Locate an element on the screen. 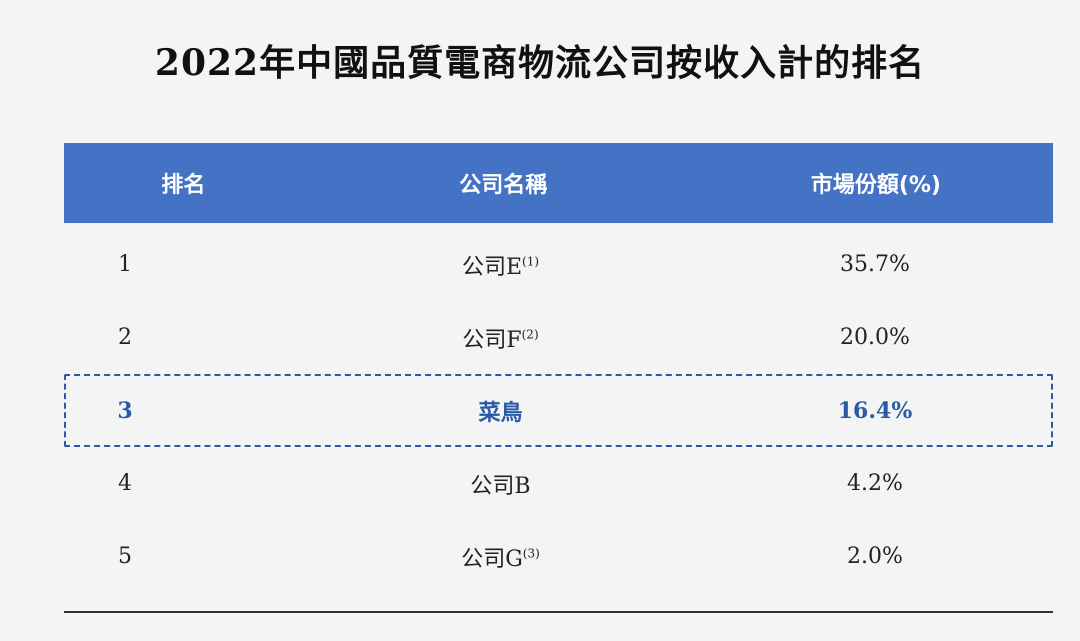 The image size is (1080, 641). table-row-highlighted: 3 菜鳥 16.4% is located at coordinates (558, 410).